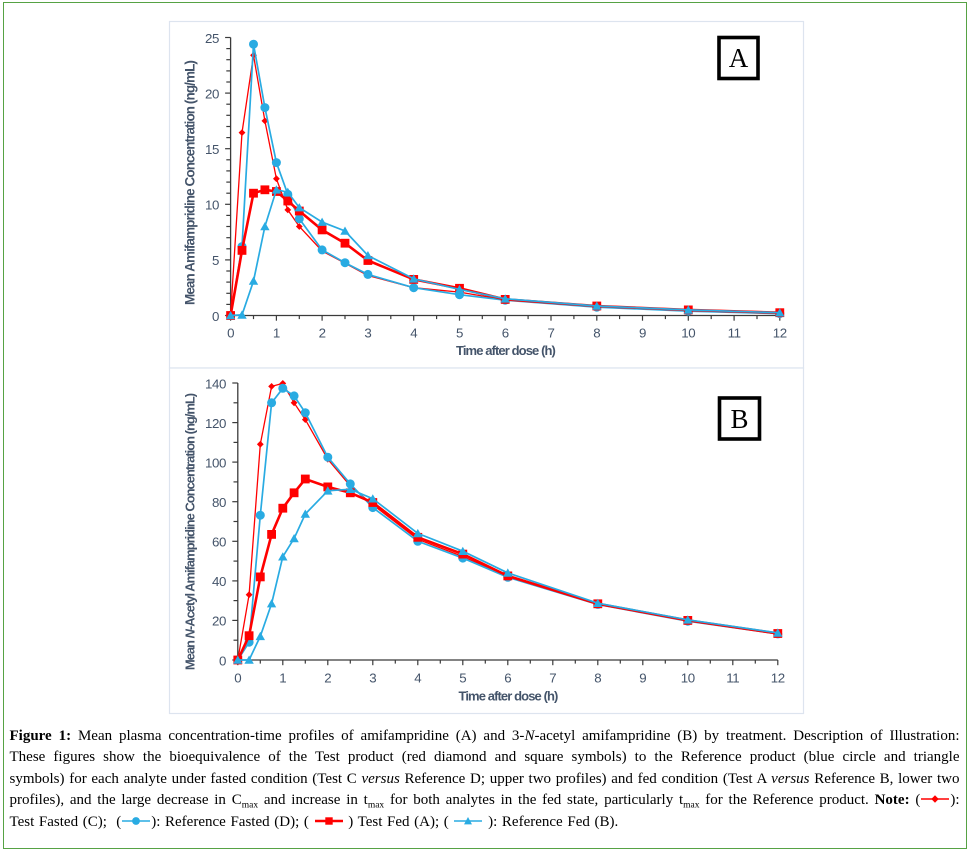  Describe the element at coordinates (212, 38) in the screenshot. I see `svg-text: 25` at that location.